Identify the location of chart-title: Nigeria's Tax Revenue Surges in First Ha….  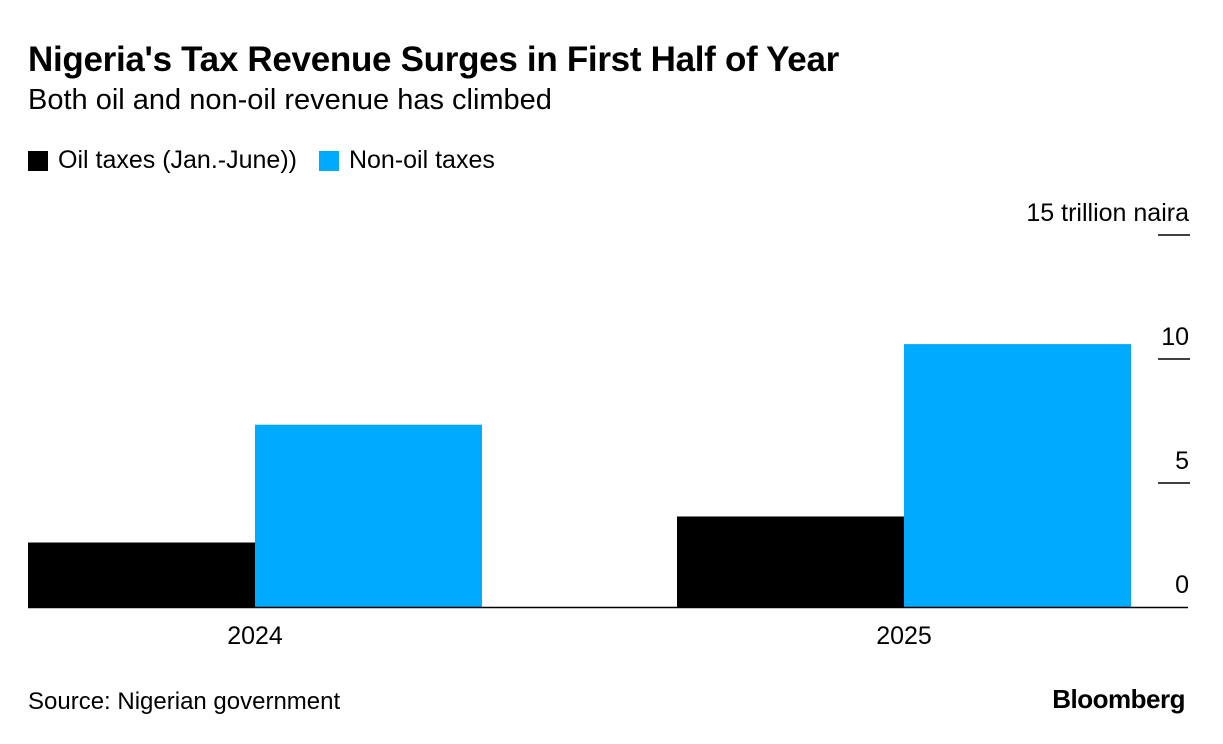
(433, 59).